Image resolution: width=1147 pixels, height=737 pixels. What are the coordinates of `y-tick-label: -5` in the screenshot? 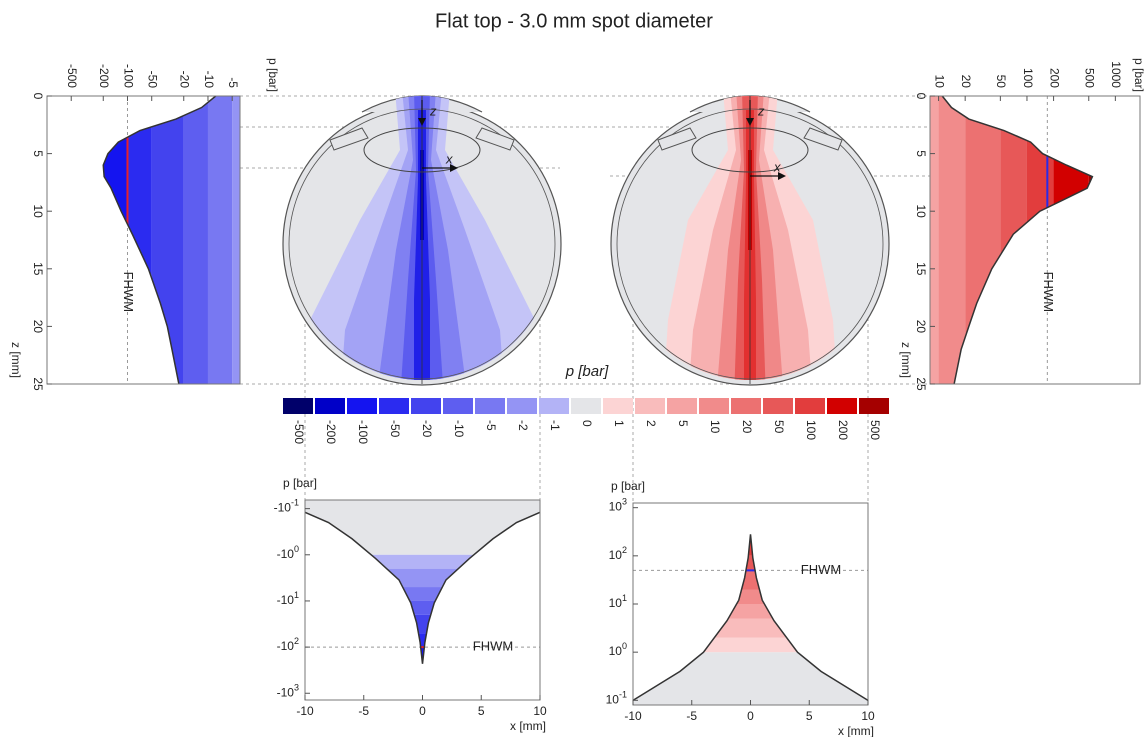 It's located at (233, 82).